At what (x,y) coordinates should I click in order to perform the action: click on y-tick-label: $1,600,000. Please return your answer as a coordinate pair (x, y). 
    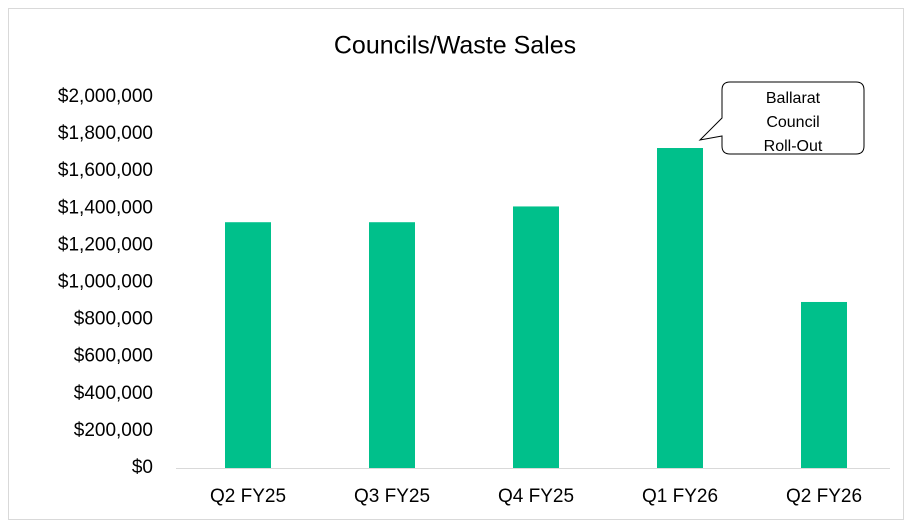
    Looking at the image, I should click on (105, 170).